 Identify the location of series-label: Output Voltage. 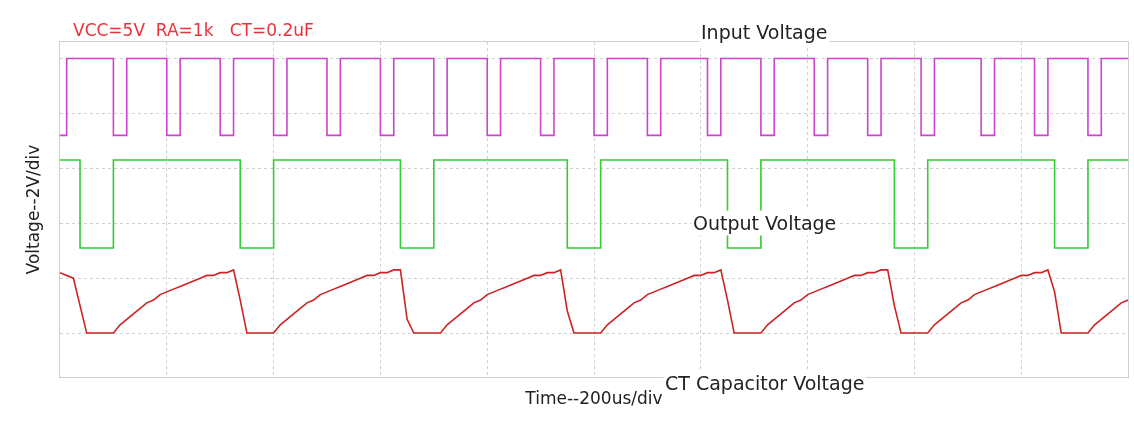
(765, 223).